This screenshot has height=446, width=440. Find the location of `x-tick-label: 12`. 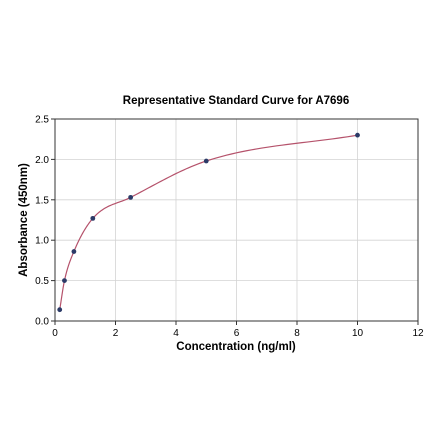

x-tick-label: 12 is located at coordinates (418, 333).